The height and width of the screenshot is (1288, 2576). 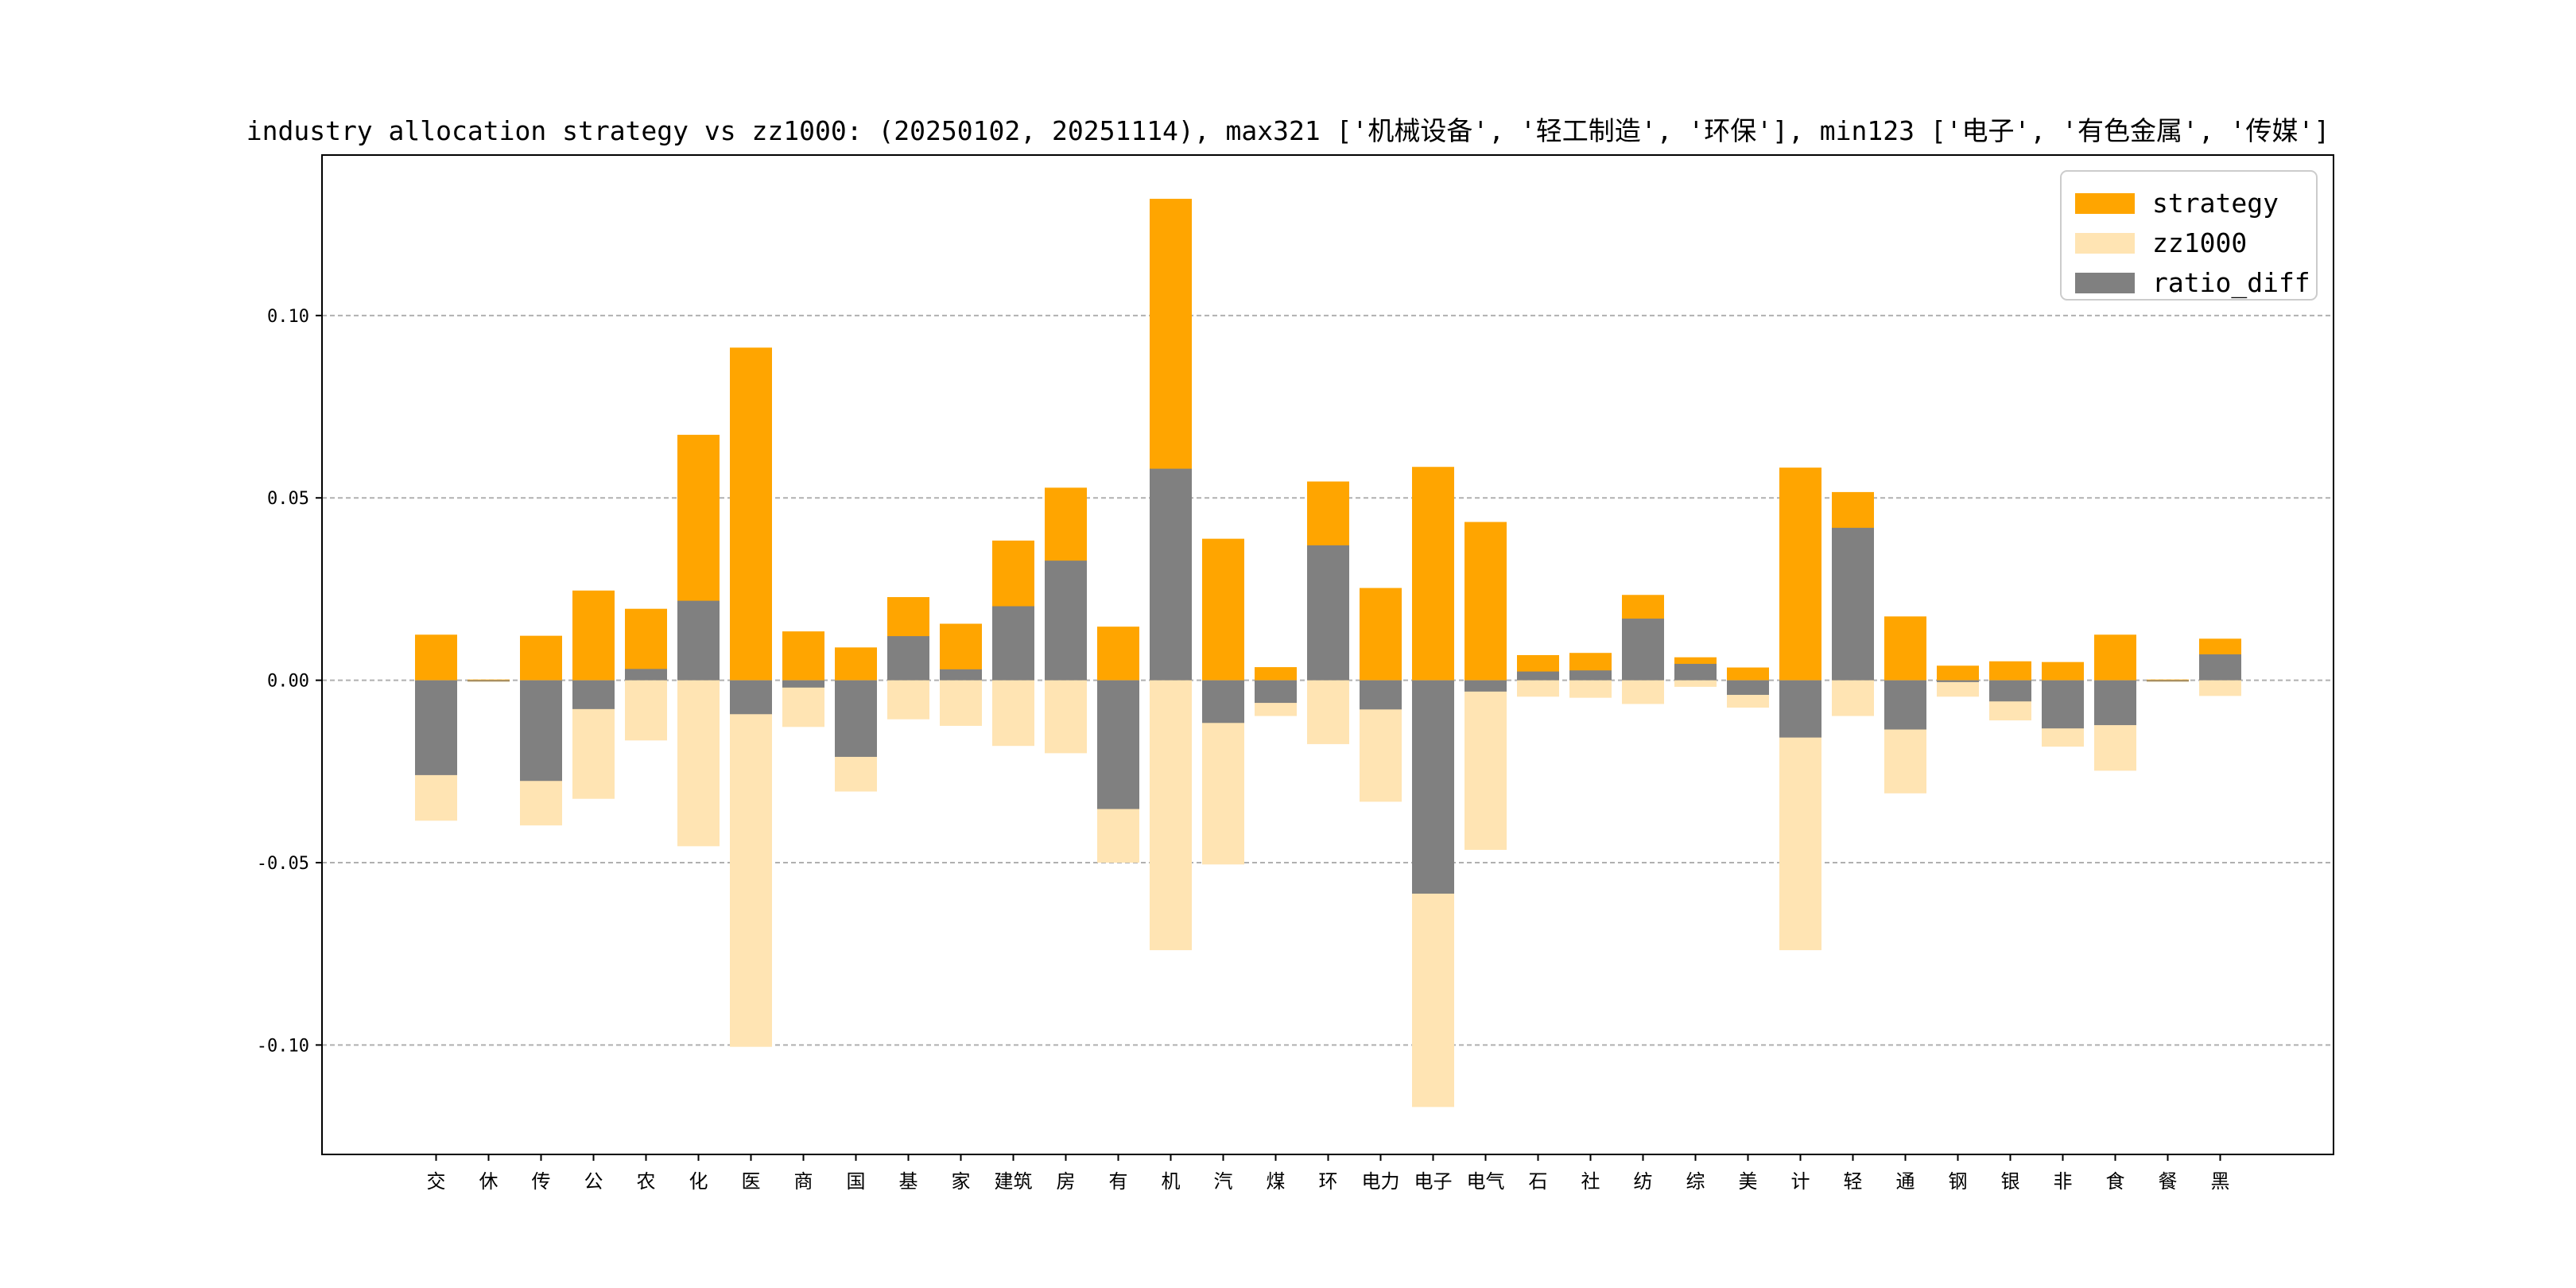 What do you see at coordinates (1433, 1181) in the screenshot?
I see `x-tick-label: 电子` at bounding box center [1433, 1181].